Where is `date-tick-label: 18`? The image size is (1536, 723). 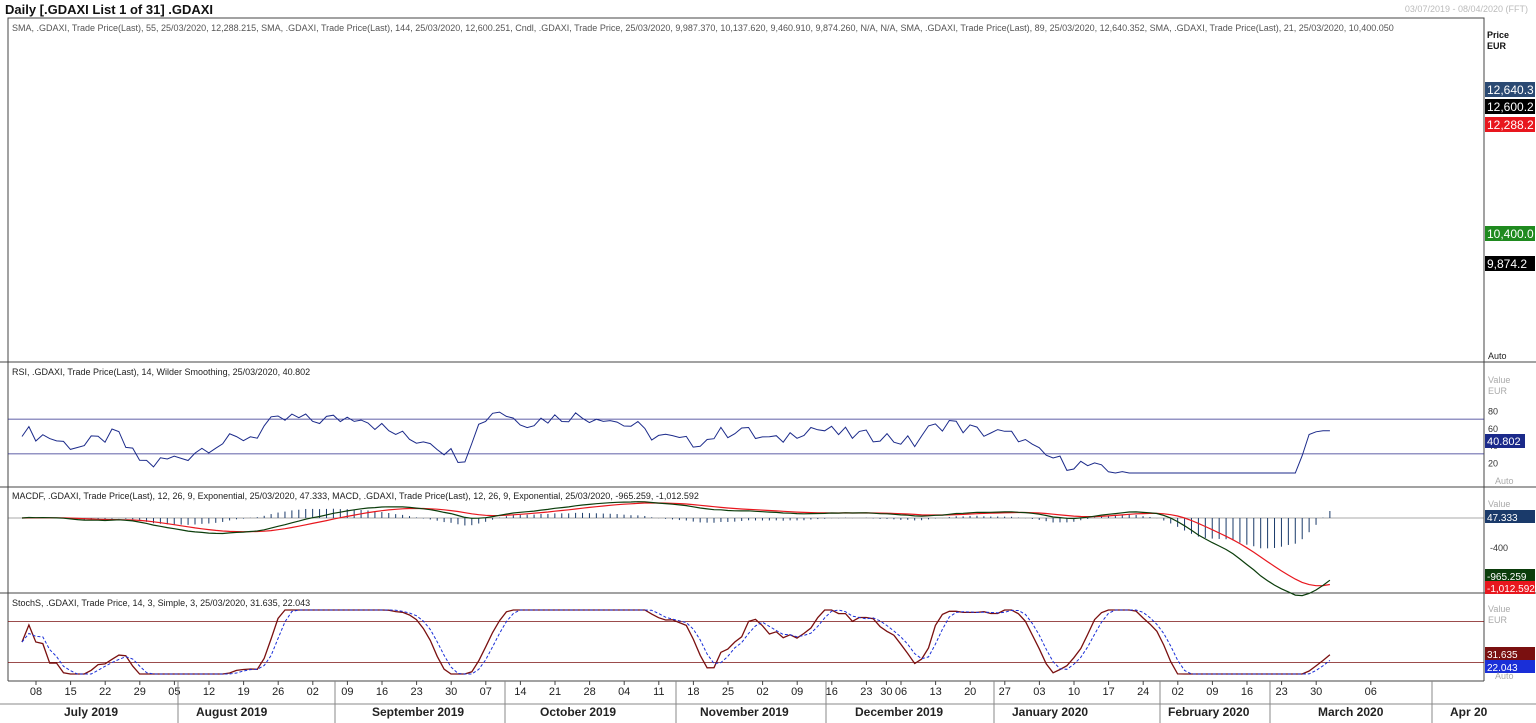 date-tick-label: 18 is located at coordinates (693, 692).